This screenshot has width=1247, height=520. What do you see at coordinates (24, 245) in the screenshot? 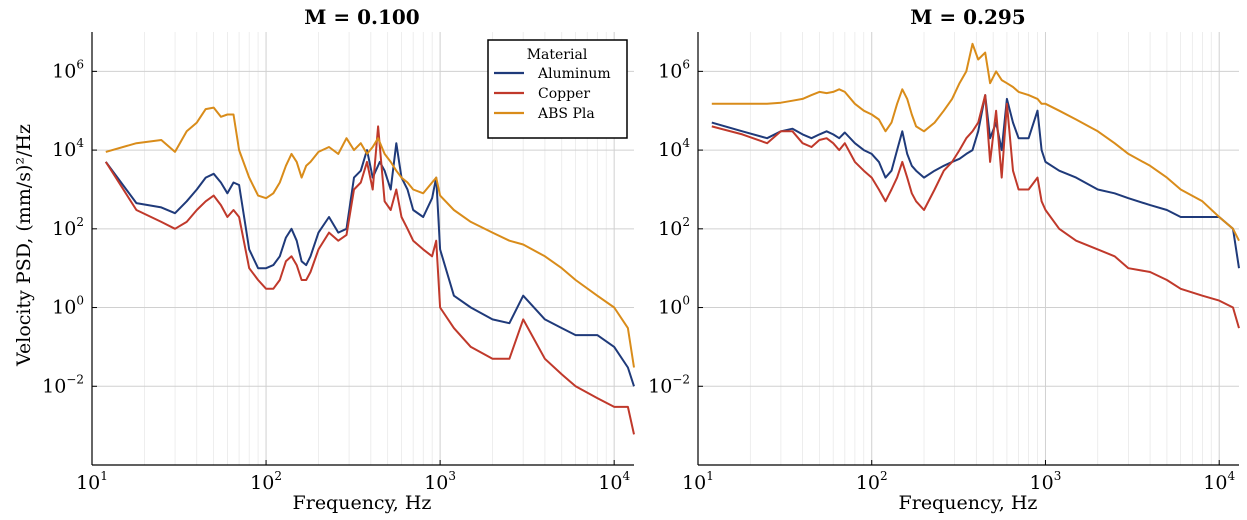
I see `y-axis-label: Velocity PSD, (mm/s)²/Hz` at bounding box center [24, 245].